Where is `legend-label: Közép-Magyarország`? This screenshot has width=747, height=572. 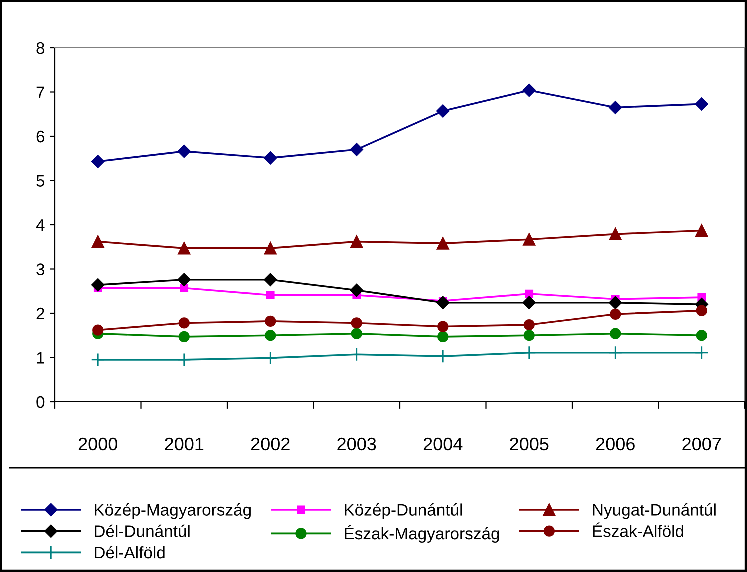 legend-label: Közép-Magyarország is located at coordinates (173, 512).